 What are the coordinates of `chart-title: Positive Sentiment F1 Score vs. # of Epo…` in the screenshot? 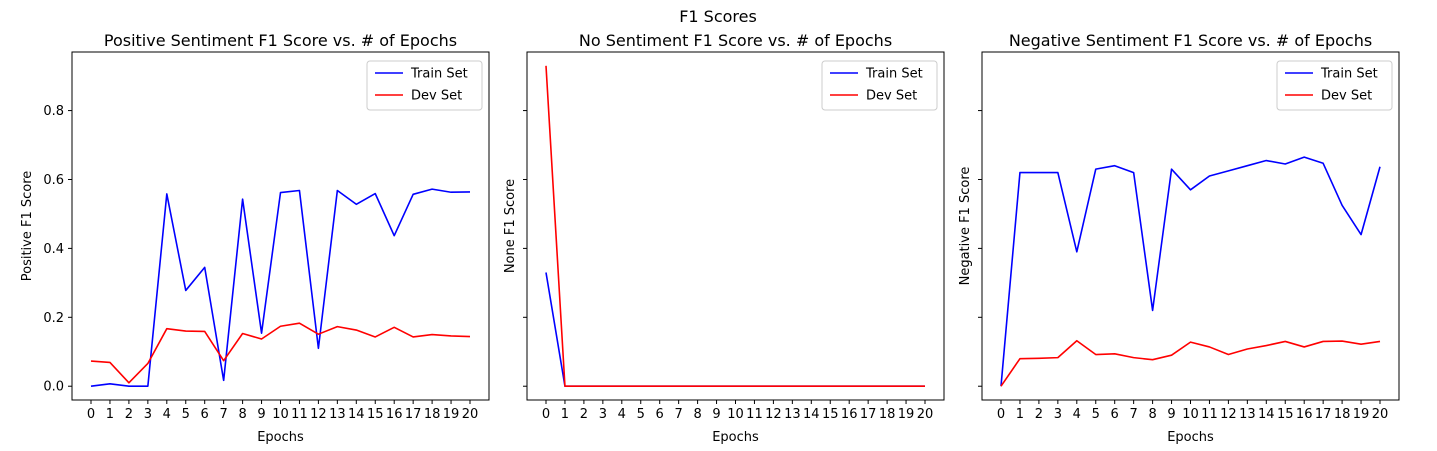 It's located at (280, 40).